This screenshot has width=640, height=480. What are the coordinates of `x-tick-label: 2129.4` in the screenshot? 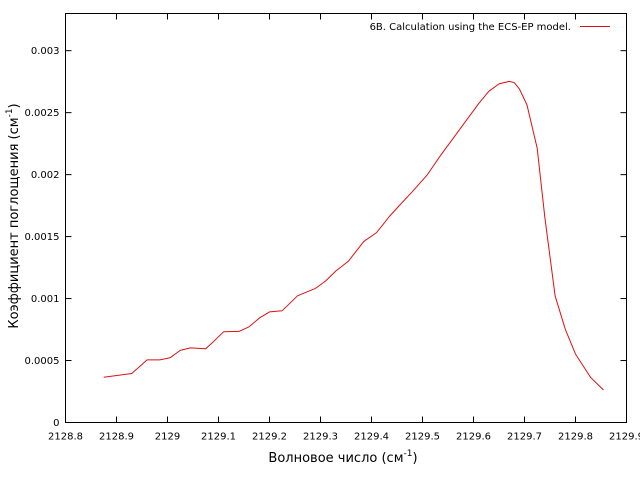 It's located at (371, 437).